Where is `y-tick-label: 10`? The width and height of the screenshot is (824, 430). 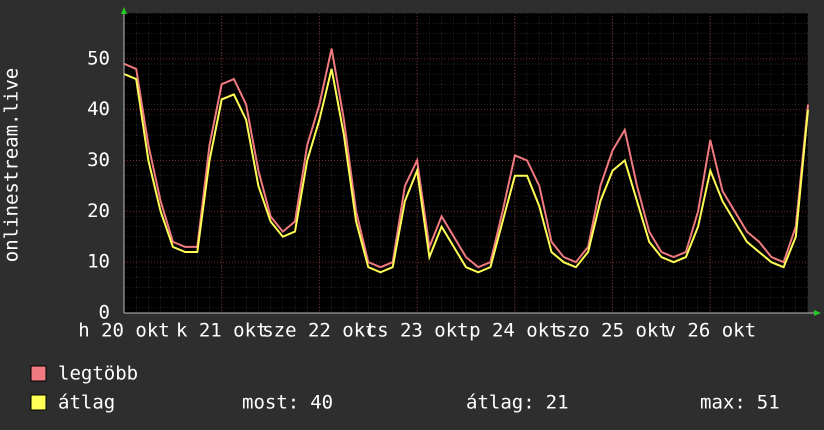 y-tick-label: 10 is located at coordinates (98, 262).